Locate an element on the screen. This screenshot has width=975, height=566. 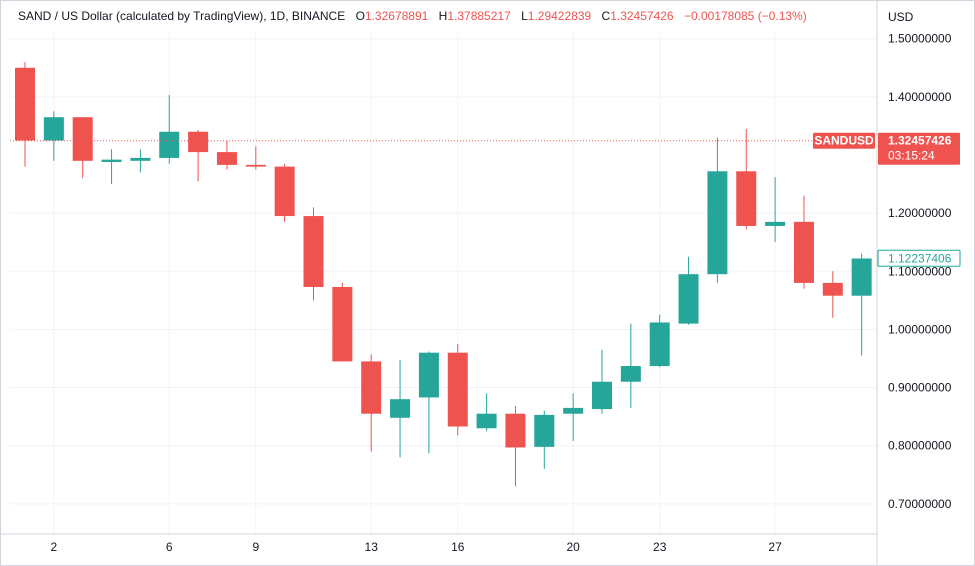
symbol-badge-bg is located at coordinates (844, 140).